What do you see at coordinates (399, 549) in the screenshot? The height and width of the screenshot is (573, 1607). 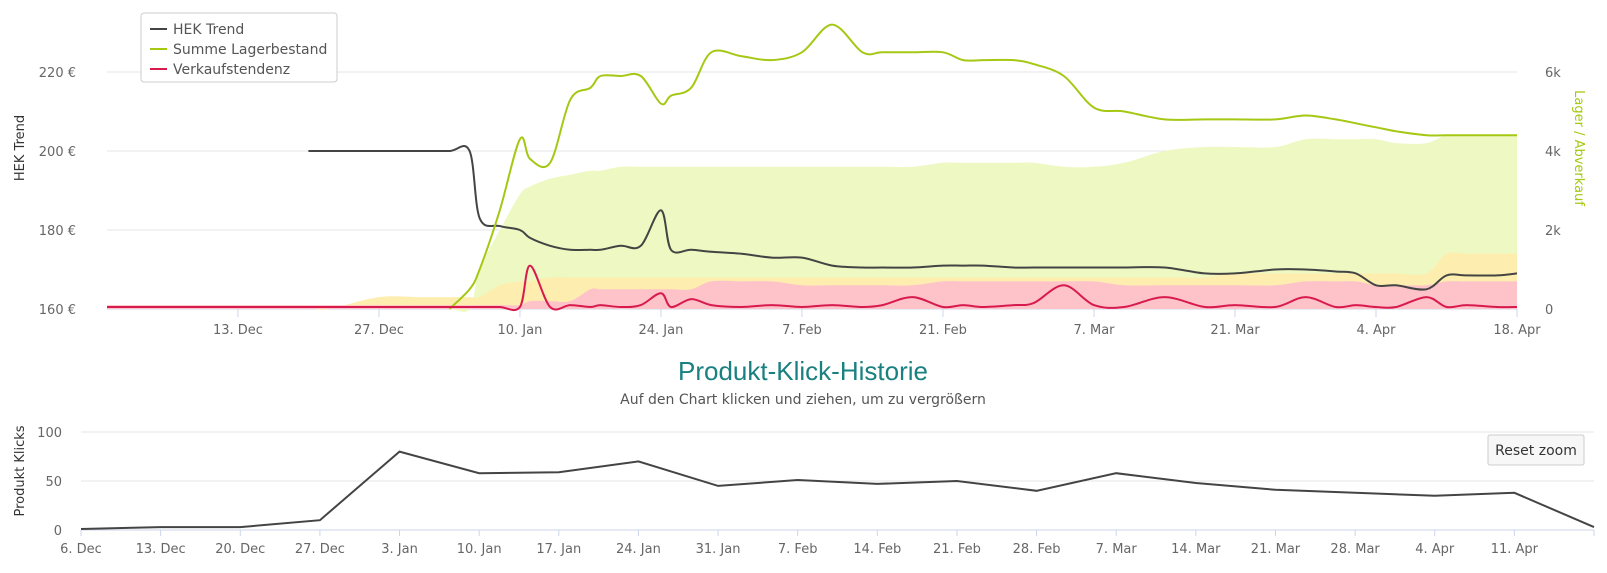 I see `x-tick-label: 3. Jan` at bounding box center [399, 549].